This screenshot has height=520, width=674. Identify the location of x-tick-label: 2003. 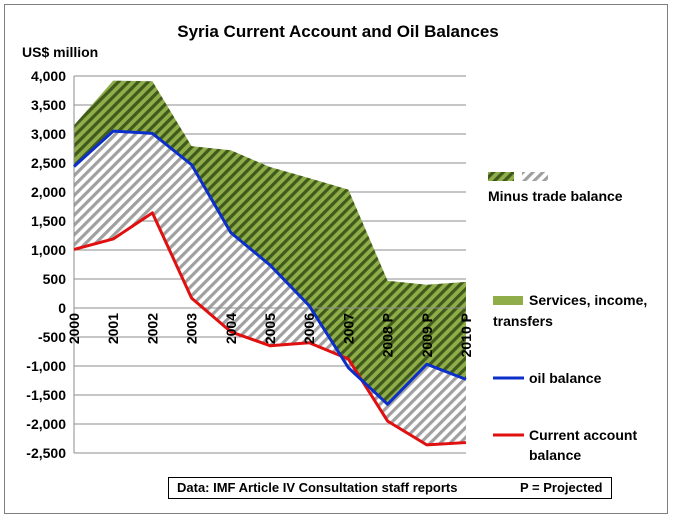
(192, 328).